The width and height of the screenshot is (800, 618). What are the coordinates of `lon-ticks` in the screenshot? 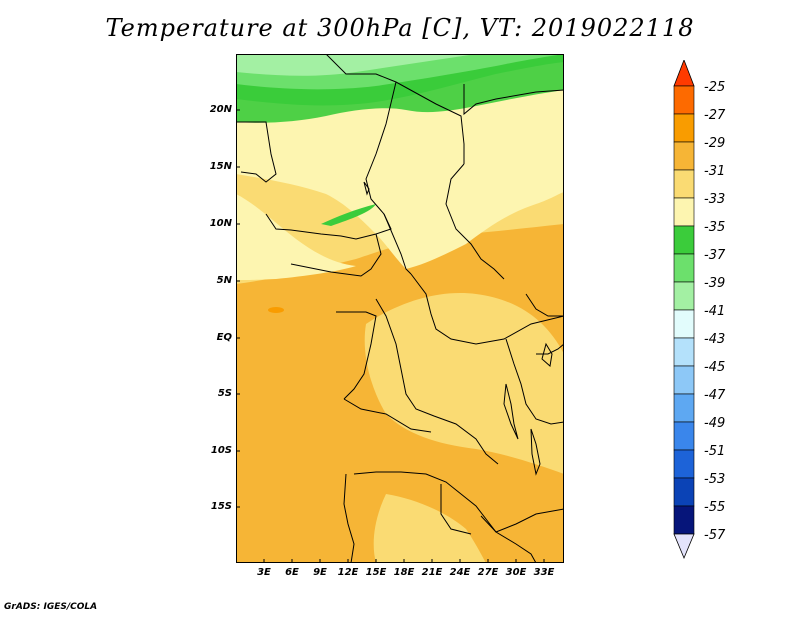 It's located at (404, 561).